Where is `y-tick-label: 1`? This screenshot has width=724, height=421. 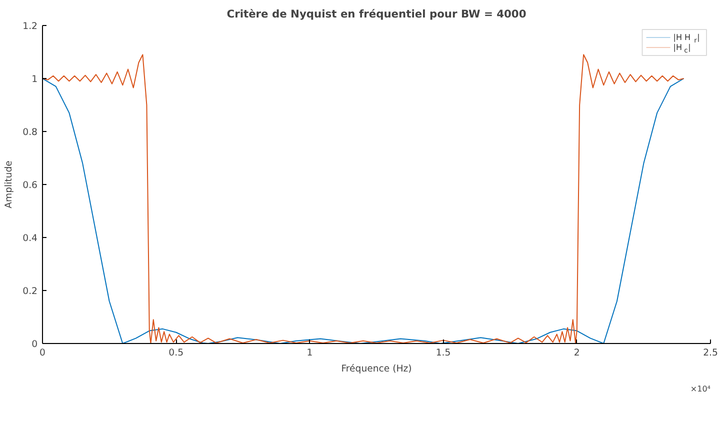
y-tick-label: 1 is located at coordinates (35, 79).